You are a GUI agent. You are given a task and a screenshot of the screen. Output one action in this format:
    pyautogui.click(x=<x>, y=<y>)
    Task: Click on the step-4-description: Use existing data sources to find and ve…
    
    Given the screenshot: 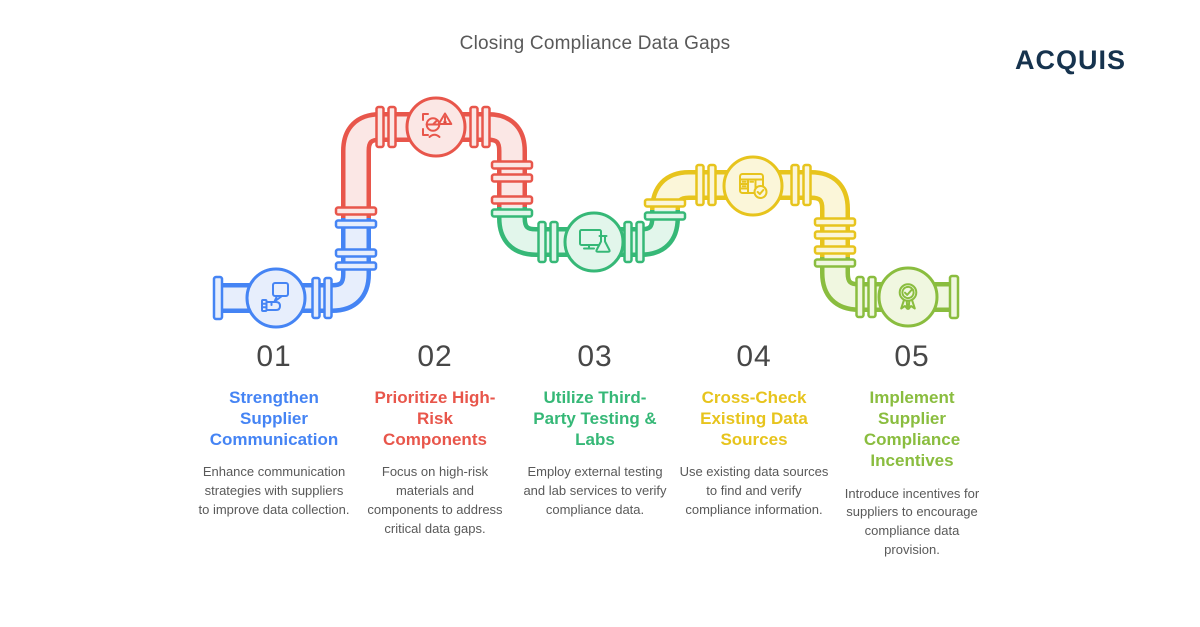 What is the action you would take?
    pyautogui.click(x=754, y=490)
    